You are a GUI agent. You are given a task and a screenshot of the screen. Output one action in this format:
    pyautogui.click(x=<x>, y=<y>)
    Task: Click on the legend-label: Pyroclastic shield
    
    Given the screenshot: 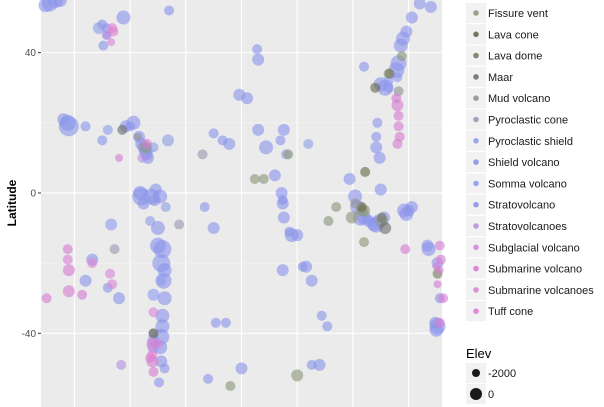 What is the action you would take?
    pyautogui.click(x=530, y=142)
    